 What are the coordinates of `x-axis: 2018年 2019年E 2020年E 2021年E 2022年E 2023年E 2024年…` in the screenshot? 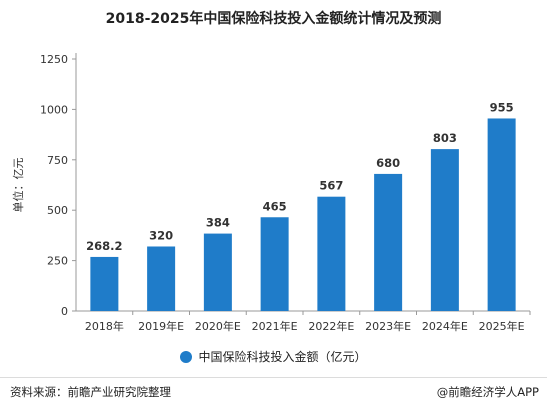 It's located at (303, 321).